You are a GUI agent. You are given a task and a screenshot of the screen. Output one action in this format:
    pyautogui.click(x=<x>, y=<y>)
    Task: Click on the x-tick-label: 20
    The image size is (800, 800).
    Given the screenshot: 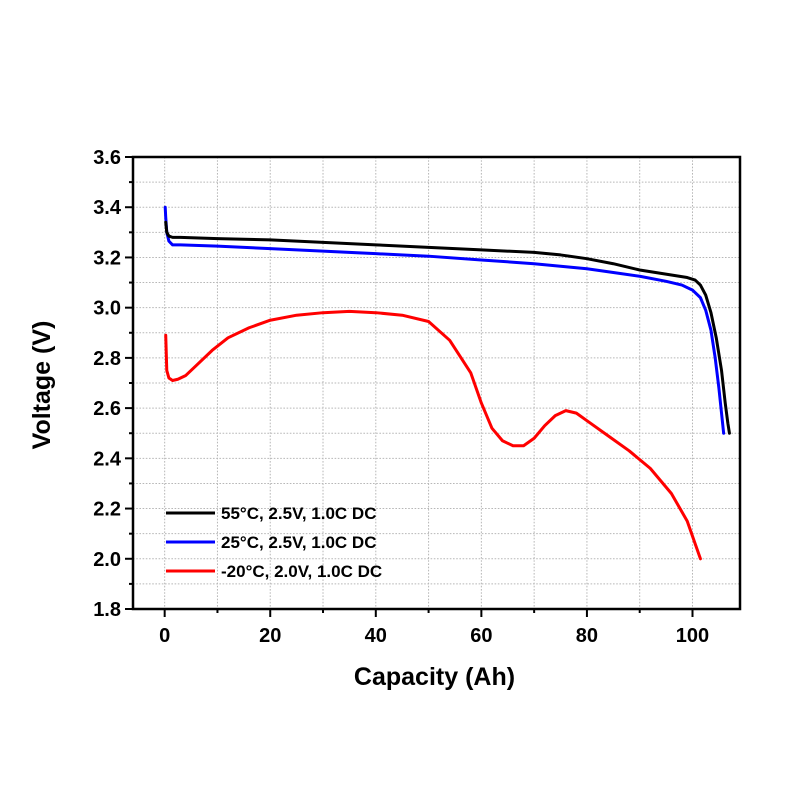 What is the action you would take?
    pyautogui.click(x=270, y=636)
    